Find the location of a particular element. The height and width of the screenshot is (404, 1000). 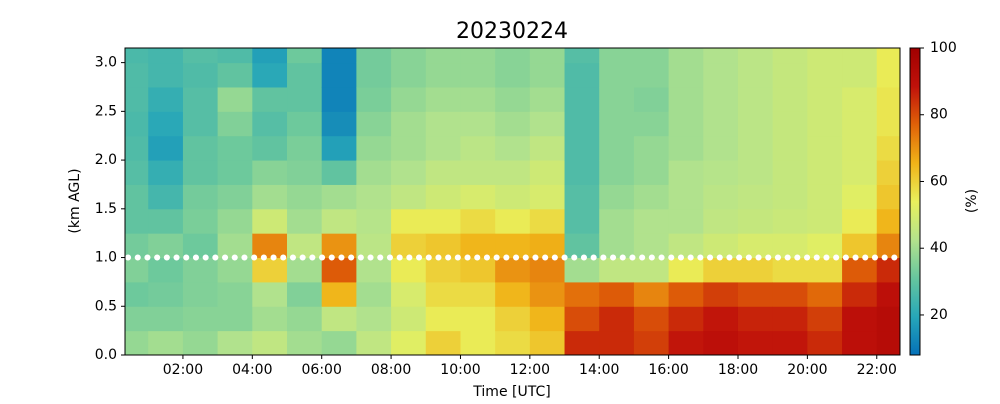

y-tick-label: 0.5 is located at coordinates (106, 306).